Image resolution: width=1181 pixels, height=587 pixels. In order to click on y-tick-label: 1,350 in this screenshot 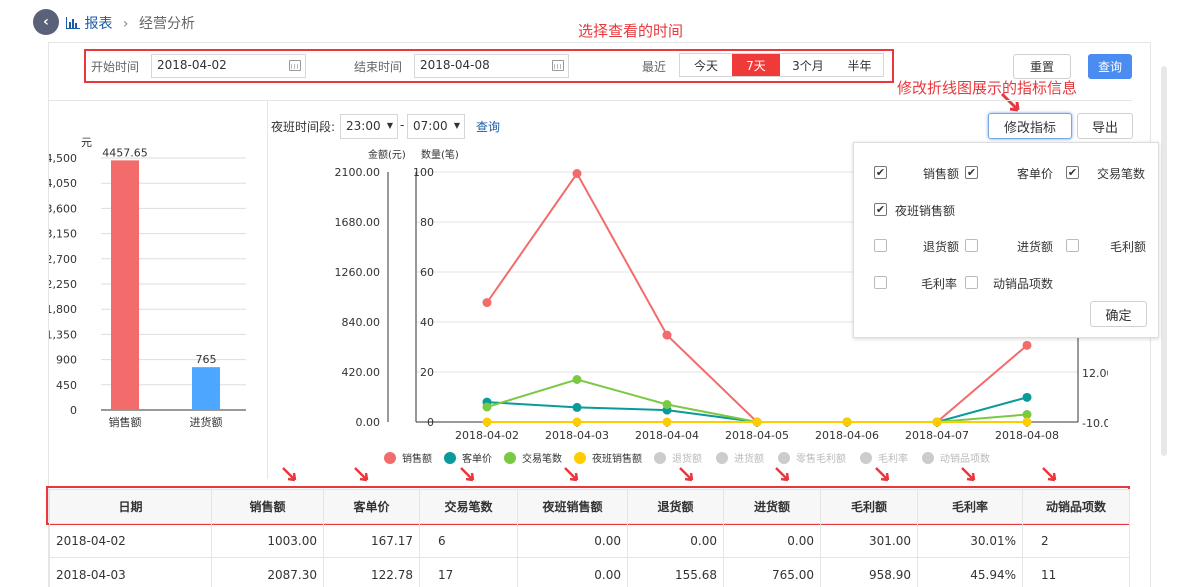, I will do `click(63, 334)`.